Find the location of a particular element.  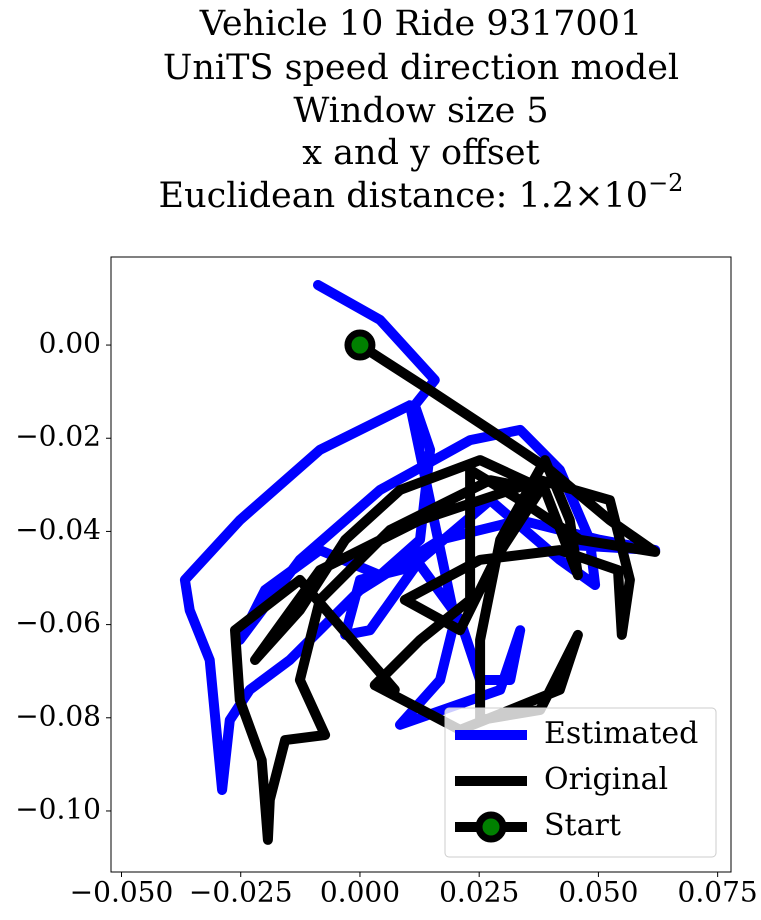

legend-marker is located at coordinates (491, 827).